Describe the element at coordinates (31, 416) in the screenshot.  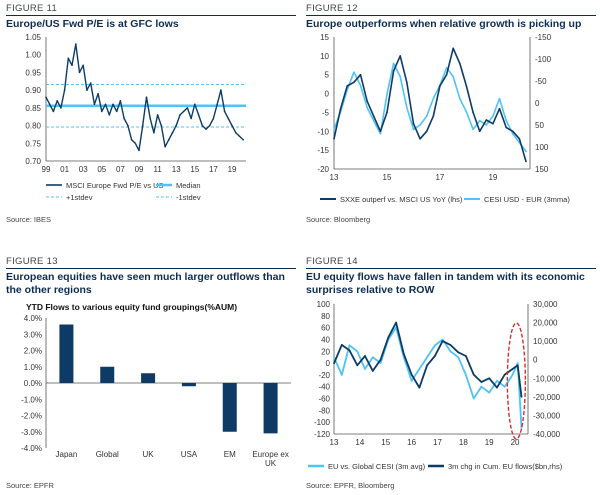
I see `y-tick-label: -2.0%` at that location.